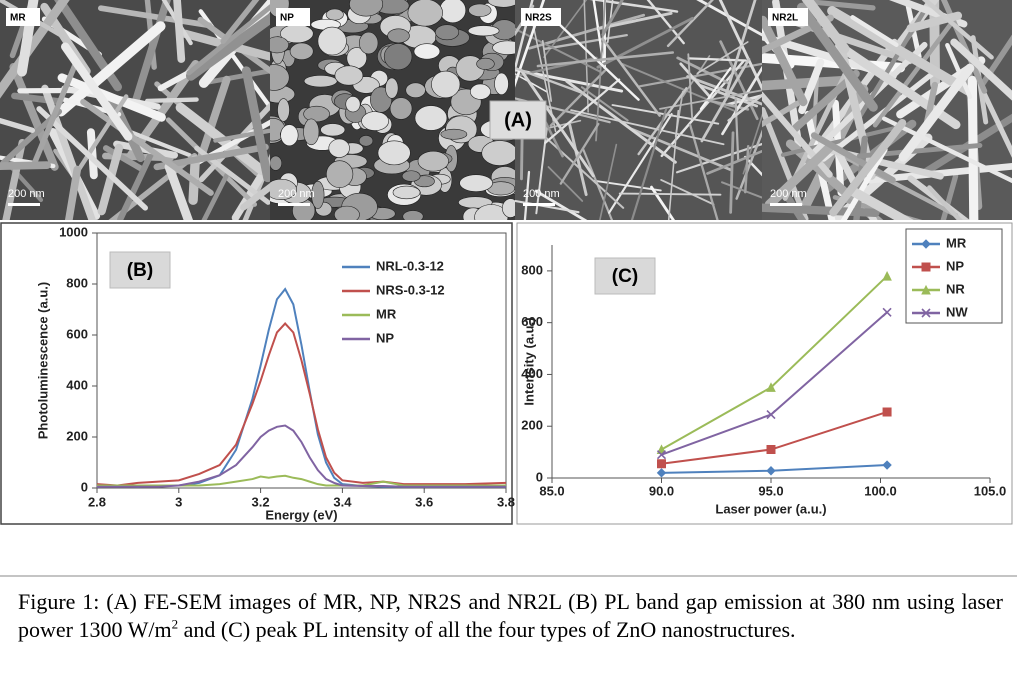  Describe the element at coordinates (386, 313) in the screenshot. I see `legend-label: MR` at that location.